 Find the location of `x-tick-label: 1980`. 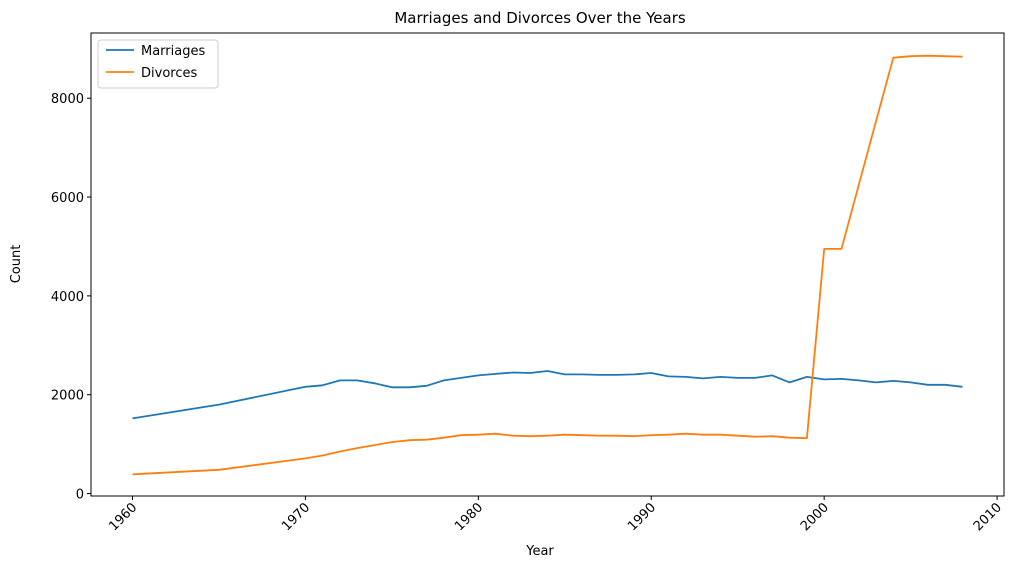

x-tick-label: 1980 is located at coordinates (469, 517).